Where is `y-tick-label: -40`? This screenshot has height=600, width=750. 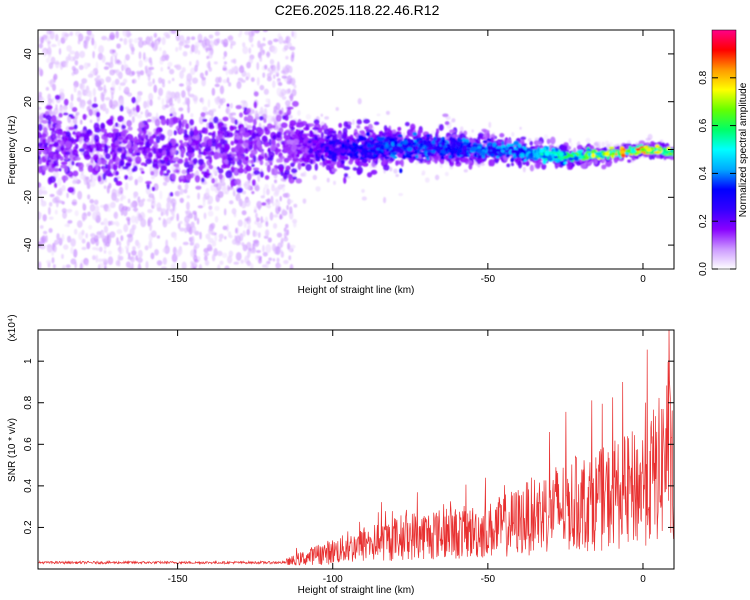 y-tick-label: -40 is located at coordinates (28, 244).